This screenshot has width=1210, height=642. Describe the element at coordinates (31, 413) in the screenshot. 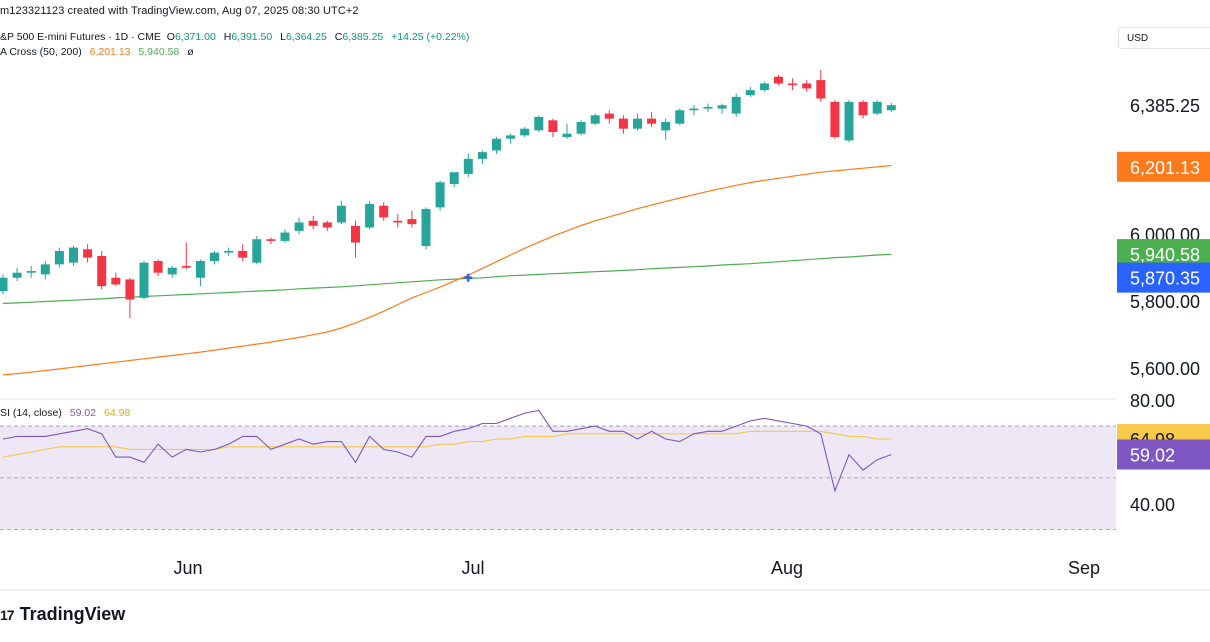

I see `rsi-label: SI (14, close)` at that location.